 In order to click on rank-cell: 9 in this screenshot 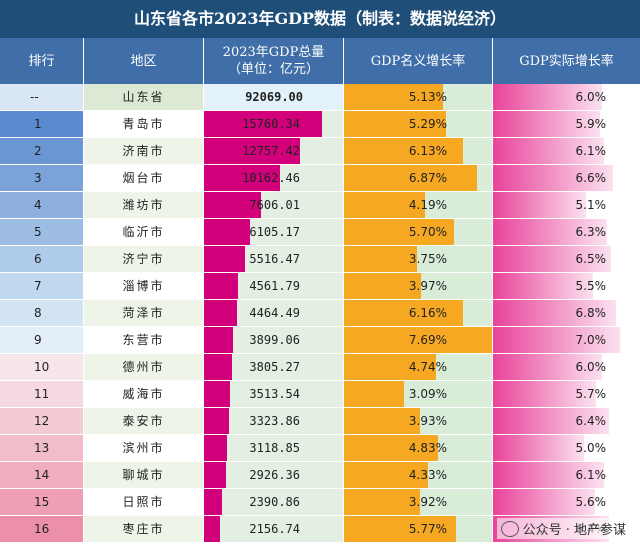, I will do `click(42, 340)`.